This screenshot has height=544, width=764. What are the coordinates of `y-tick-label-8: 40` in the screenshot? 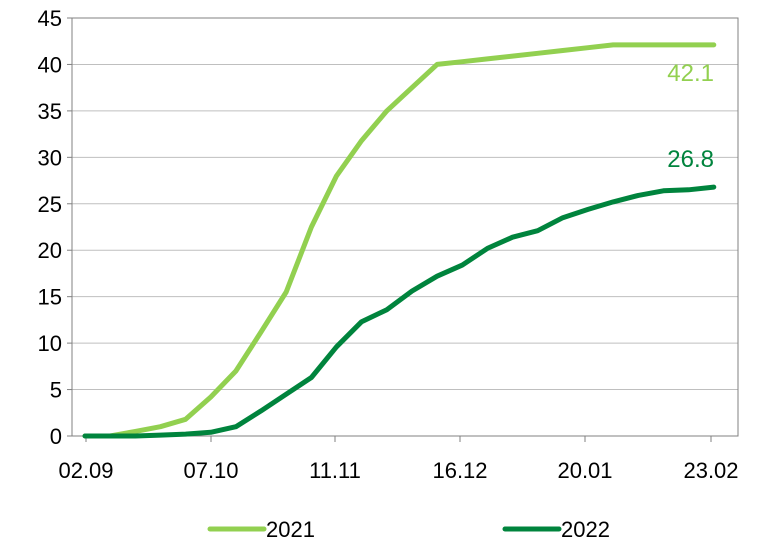 It's located at (50, 64).